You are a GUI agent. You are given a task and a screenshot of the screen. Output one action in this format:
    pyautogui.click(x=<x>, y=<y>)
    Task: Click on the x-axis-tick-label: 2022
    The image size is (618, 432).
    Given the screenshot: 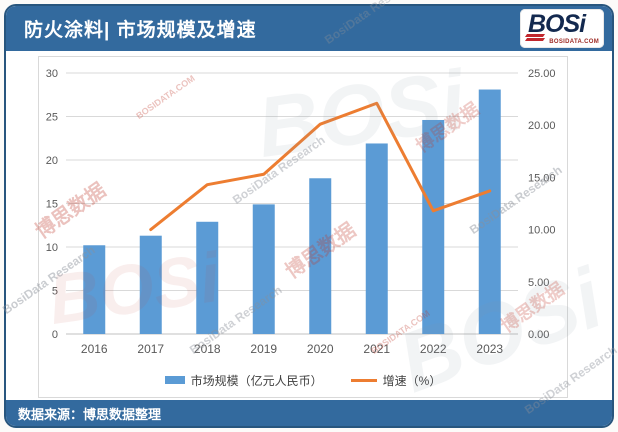 What is the action you would take?
    pyautogui.click(x=433, y=349)
    